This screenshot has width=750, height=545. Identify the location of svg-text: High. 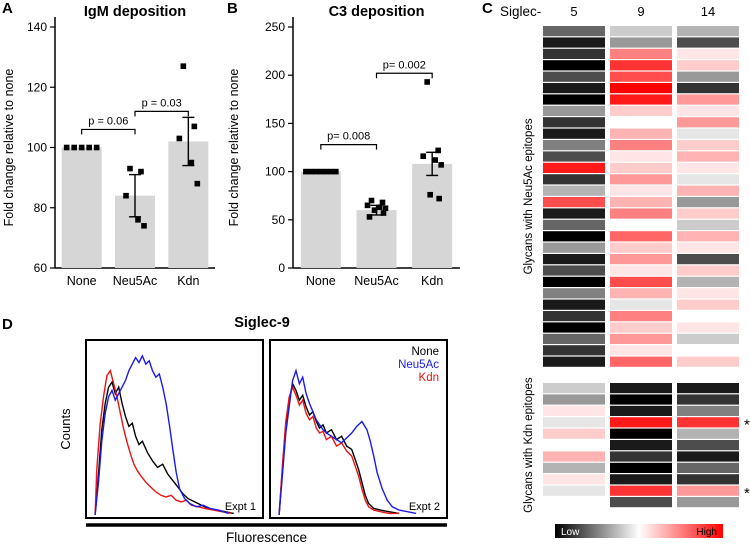
(706, 532).